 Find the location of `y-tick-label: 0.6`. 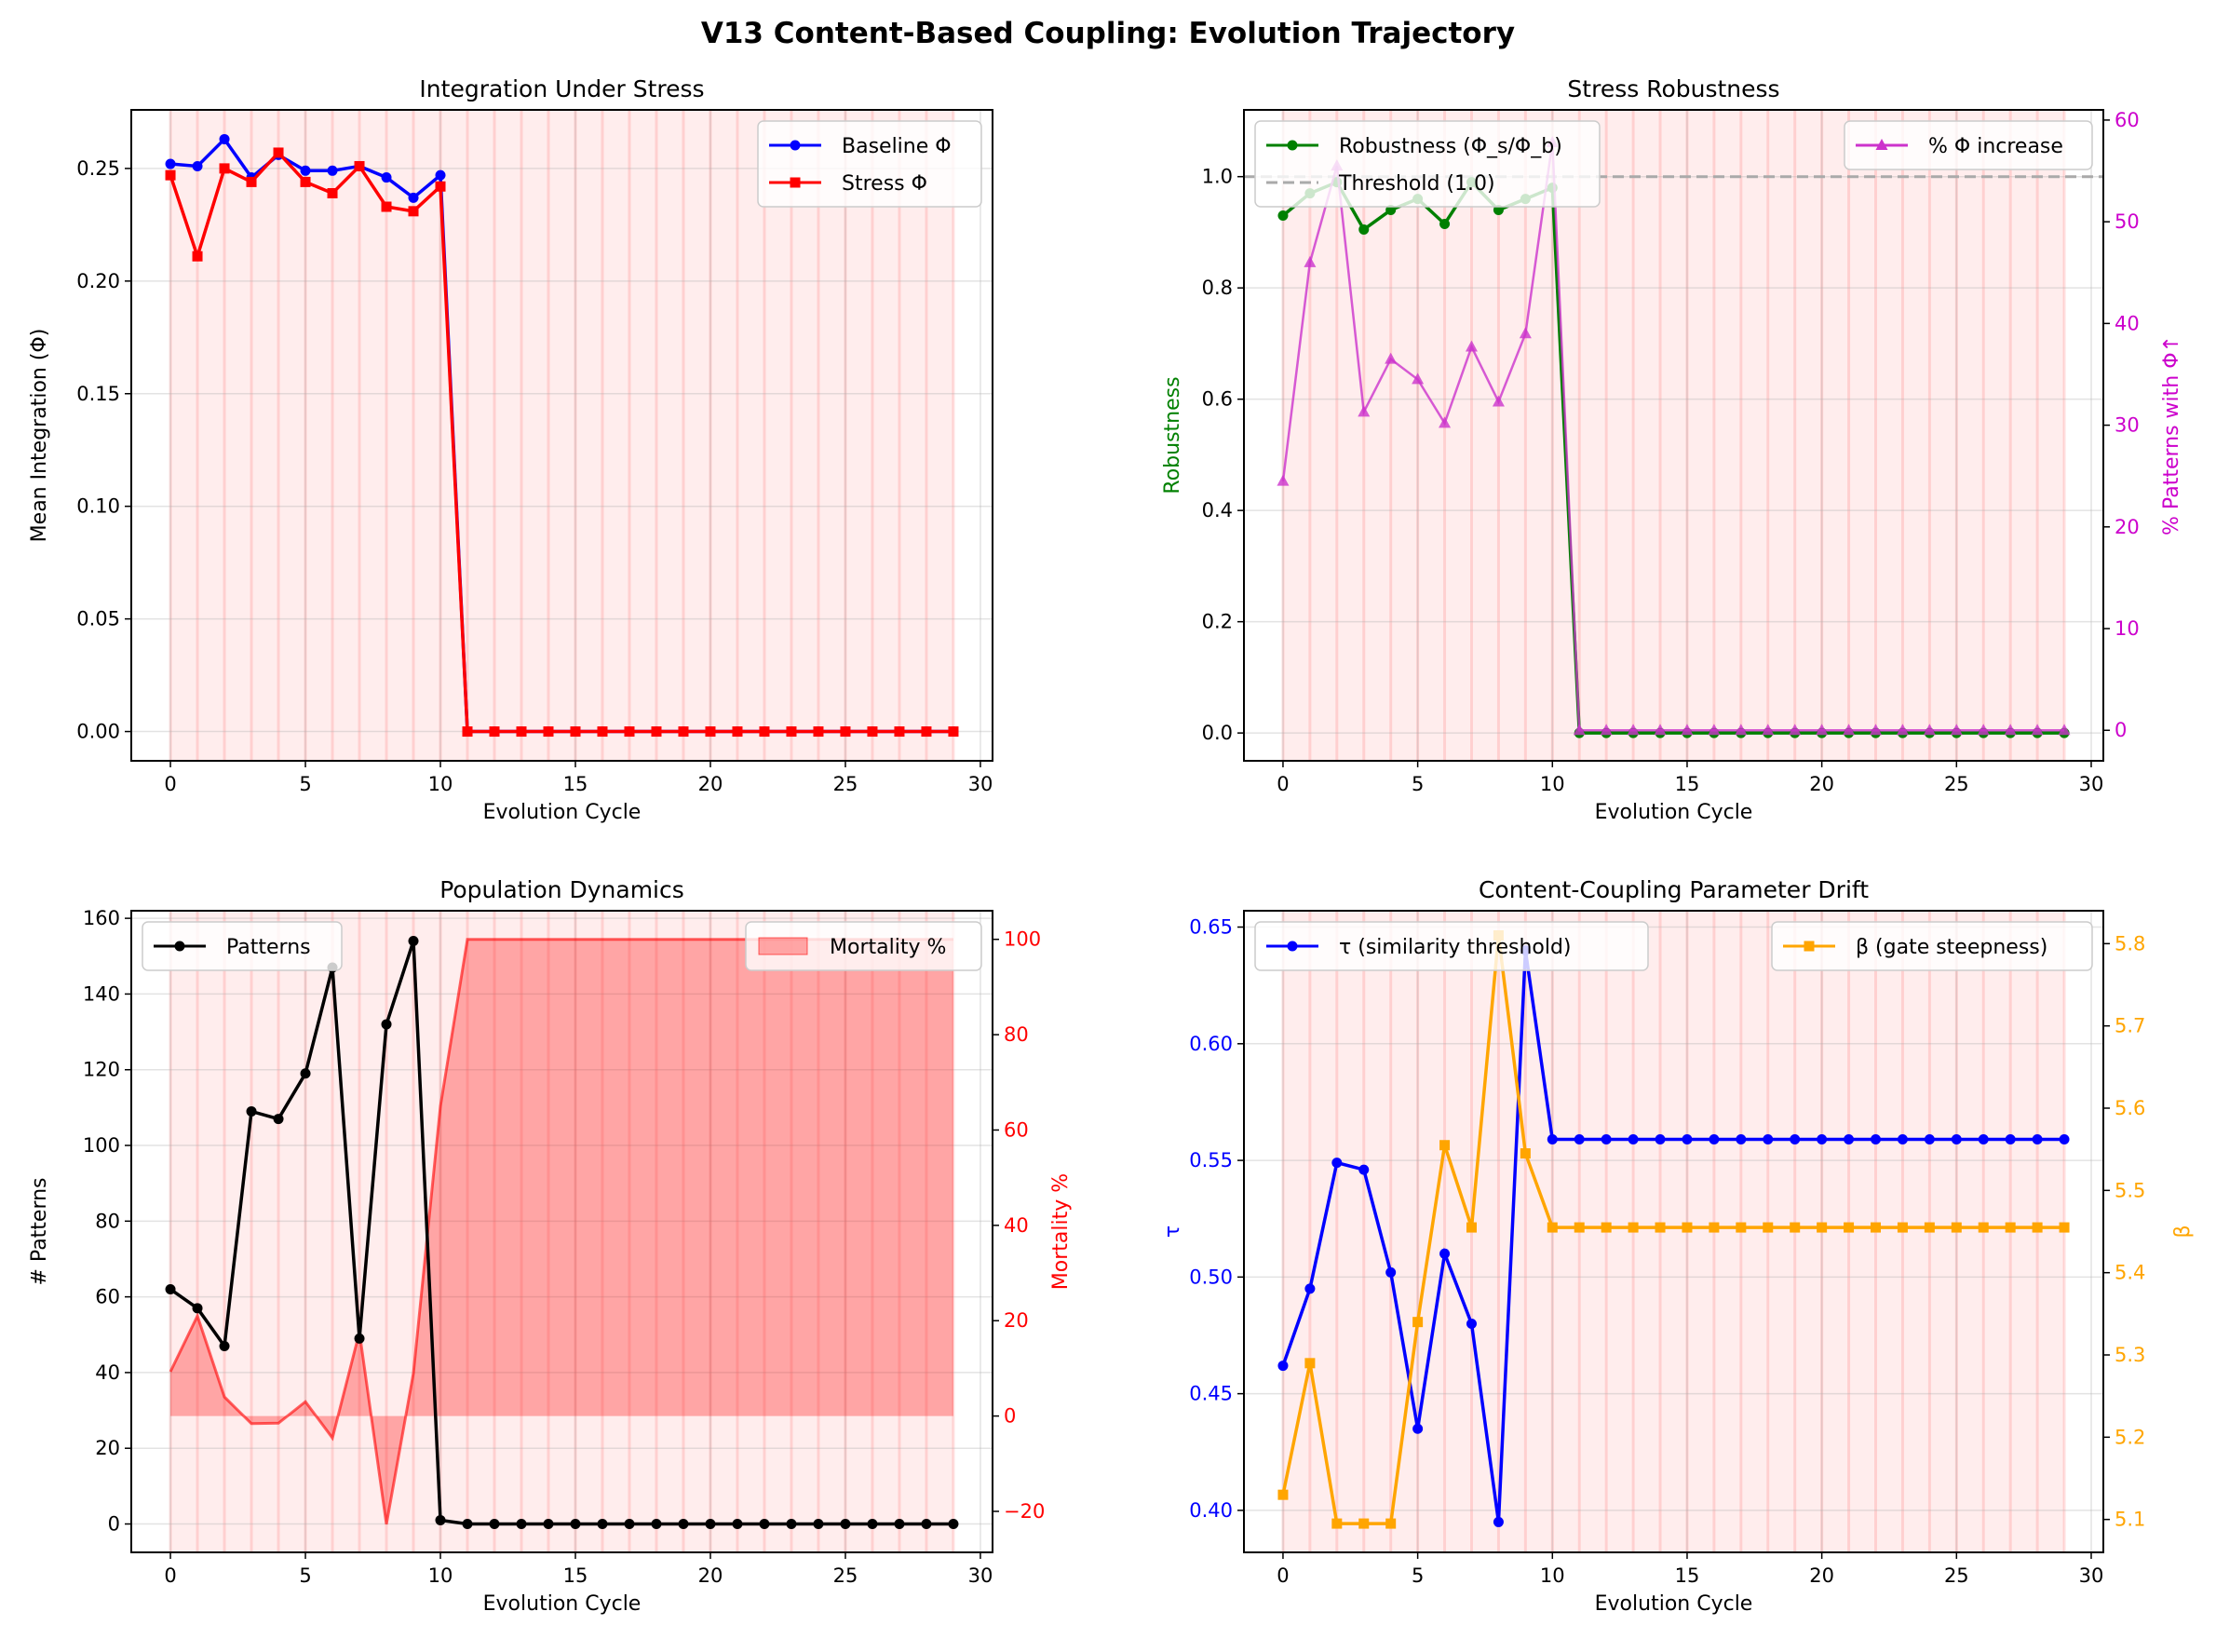

y-tick-label: 0.6 is located at coordinates (1217, 399).